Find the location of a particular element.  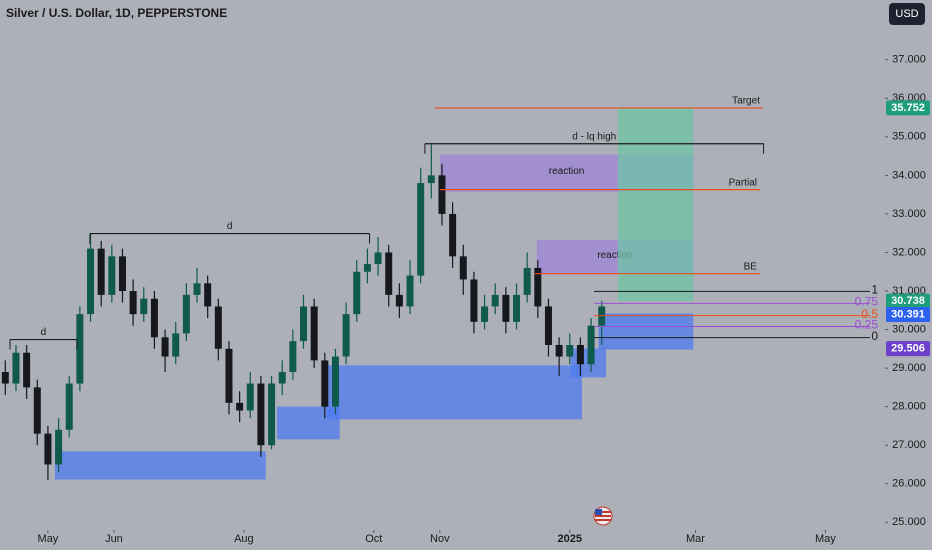

x-tick-label: Aug is located at coordinates (244, 539).